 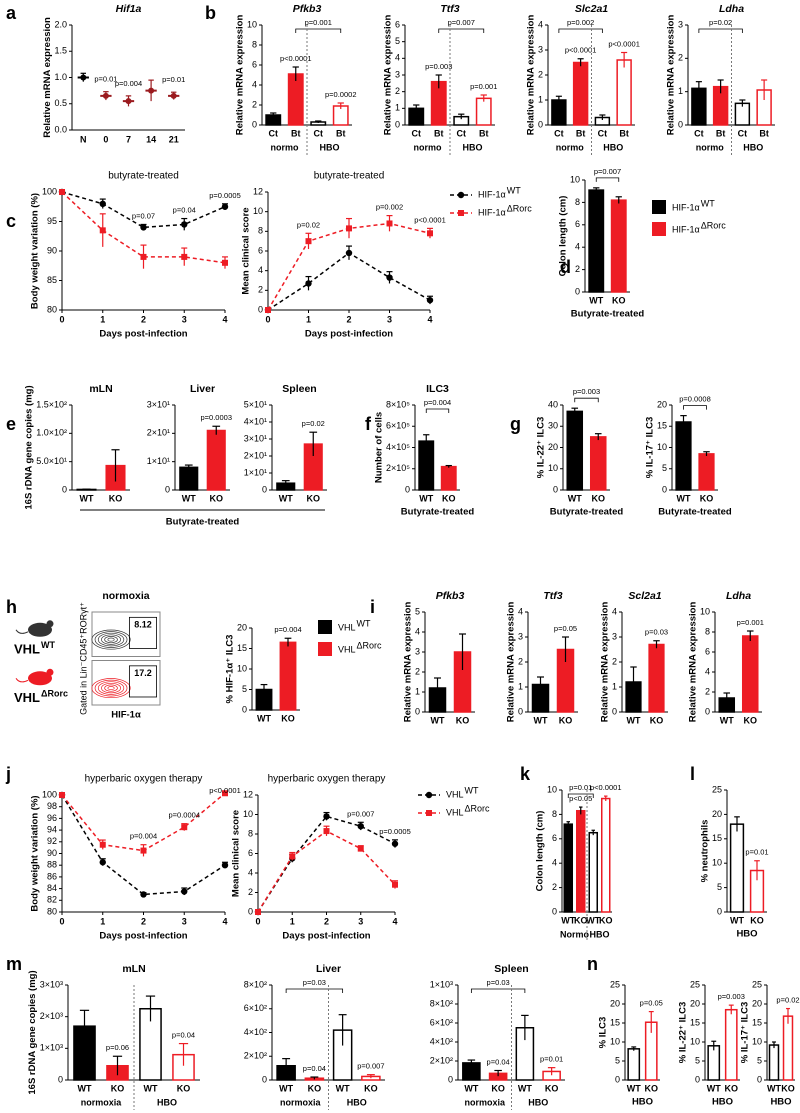 I want to click on panel-letter: a, so click(x=11, y=13).